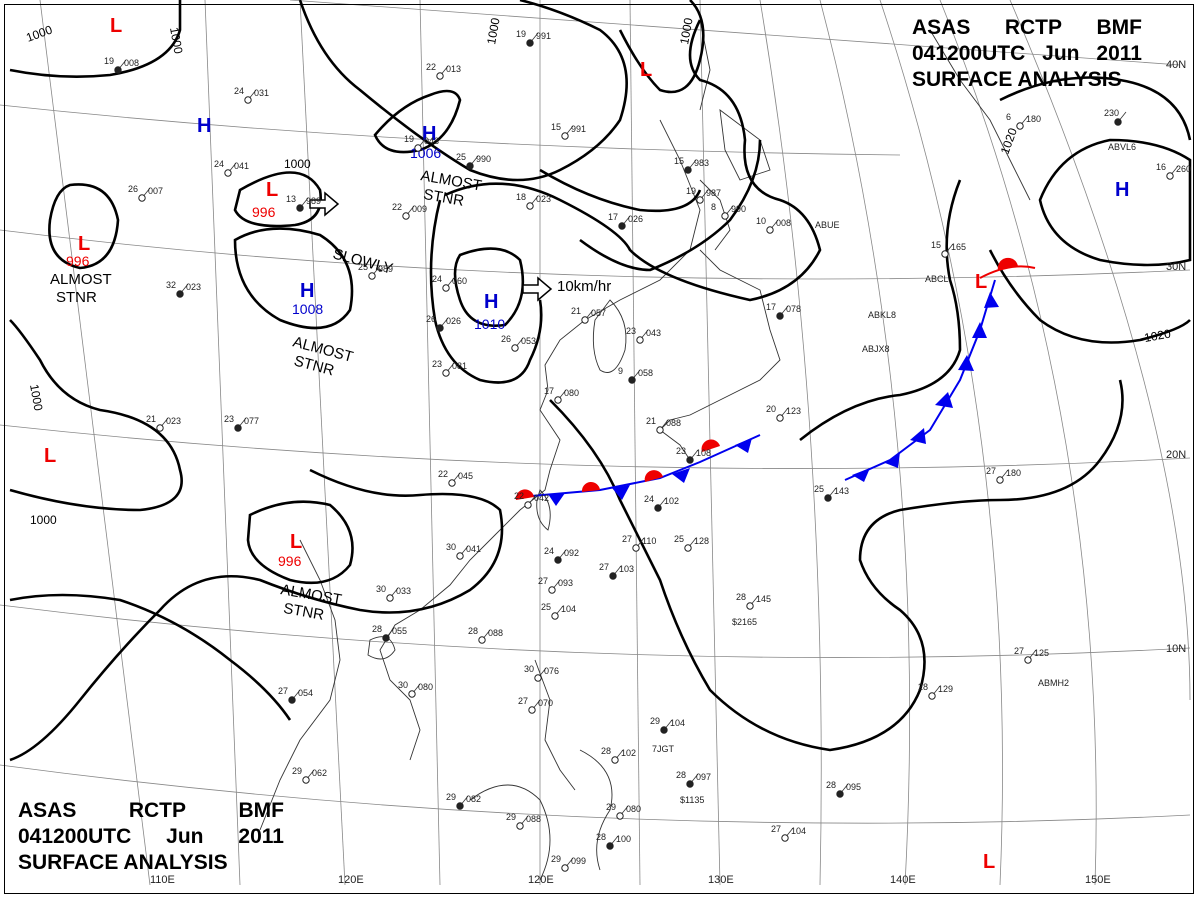  I want to click on high-marker: H, so click(491, 302).